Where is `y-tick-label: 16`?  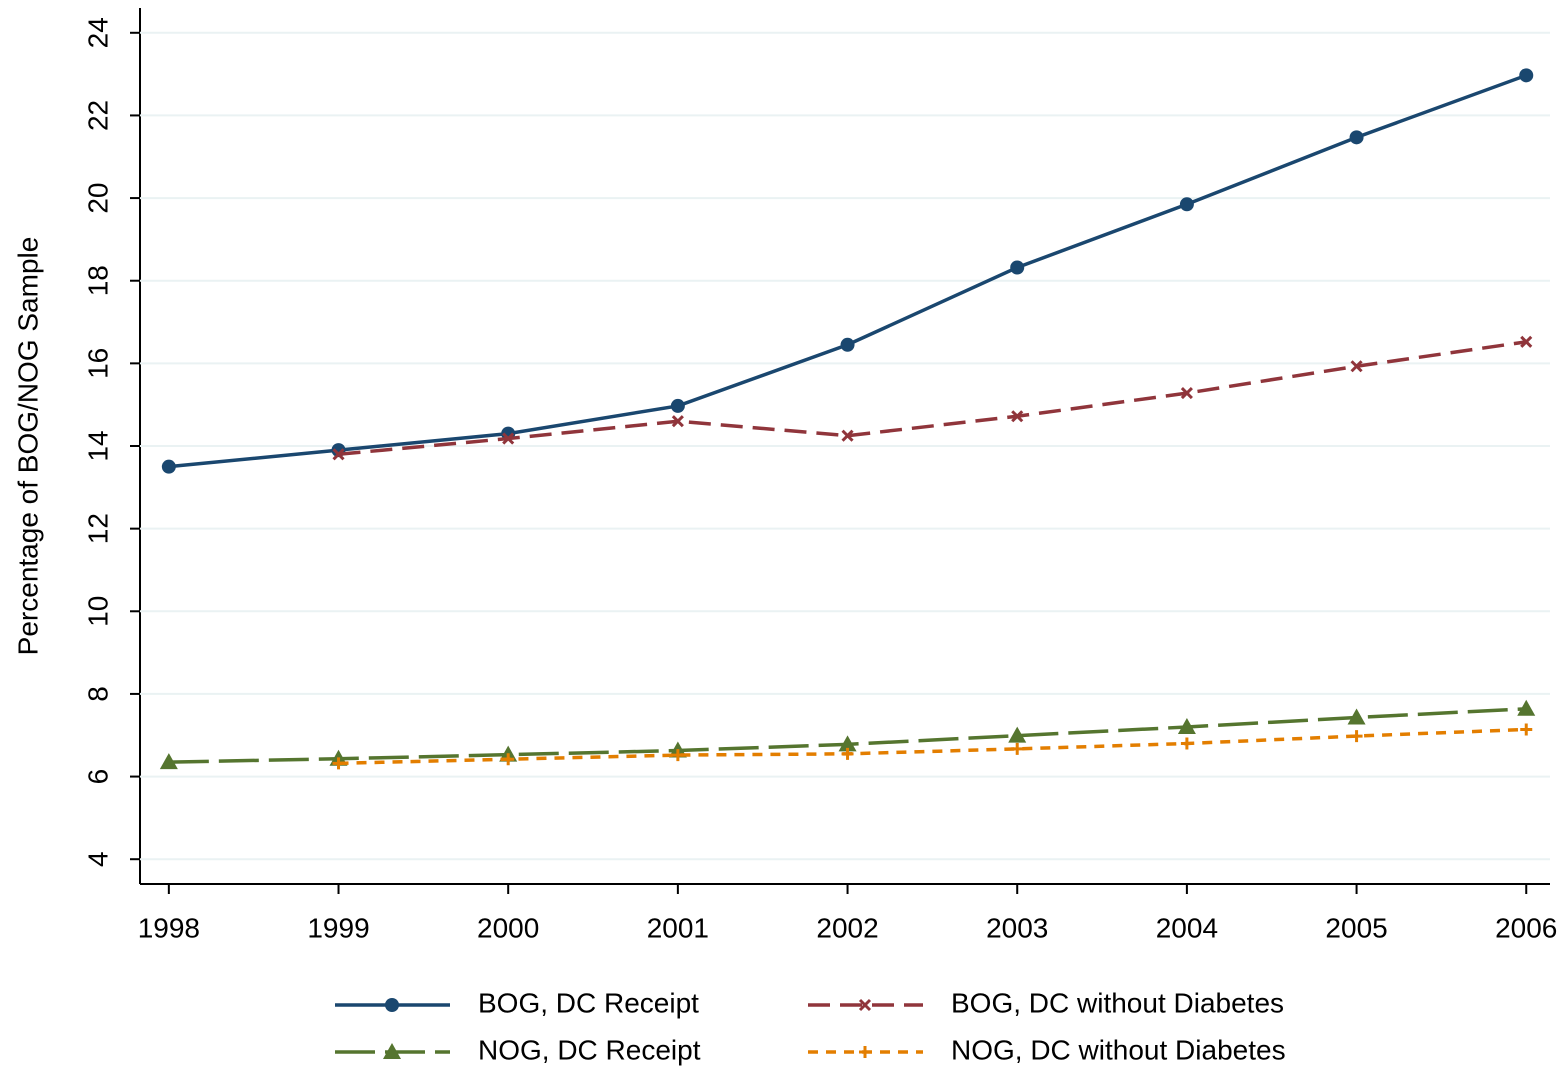
y-tick-label: 16 is located at coordinates (97, 363).